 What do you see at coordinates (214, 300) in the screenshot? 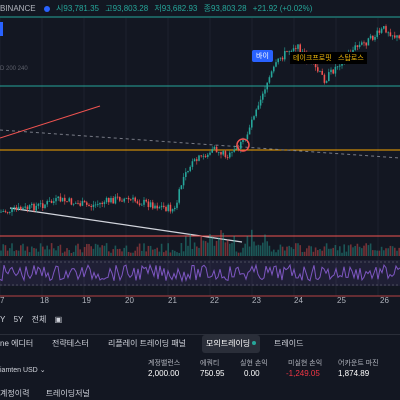
I see `x-tick: 22` at bounding box center [214, 300].